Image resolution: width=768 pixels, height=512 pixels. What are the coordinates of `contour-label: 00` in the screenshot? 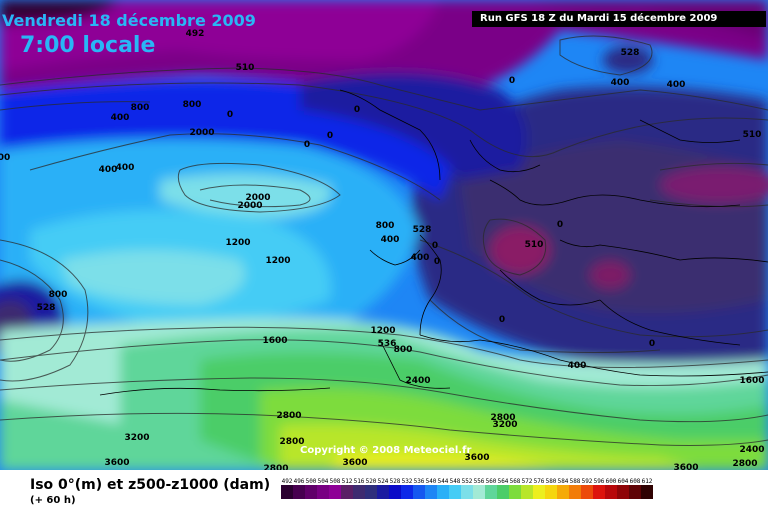 It's located at (5, 158).